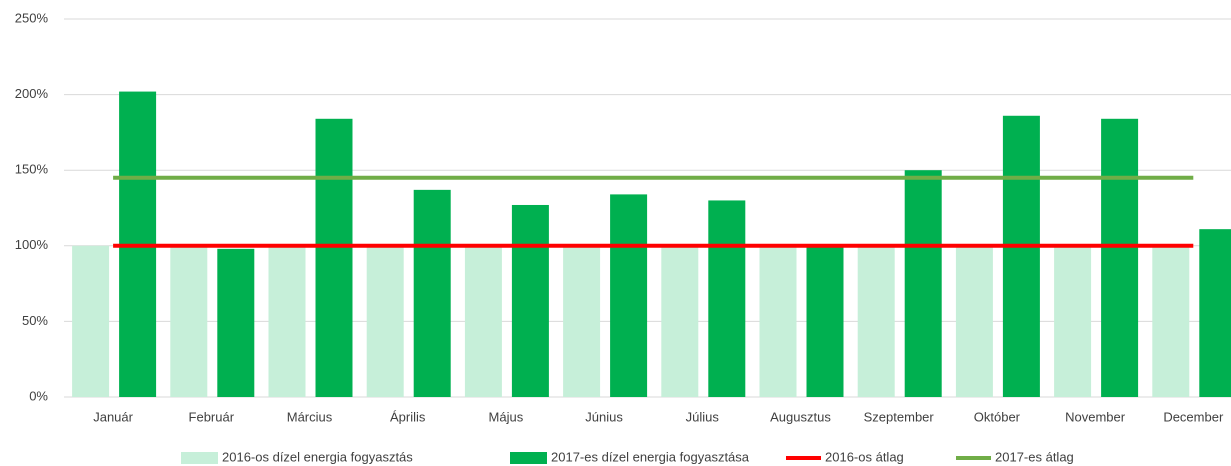 The image size is (1231, 466). Describe the element at coordinates (650, 456) in the screenshot. I see `legend-label: 2017-es dízel energia fogyasztása` at that location.